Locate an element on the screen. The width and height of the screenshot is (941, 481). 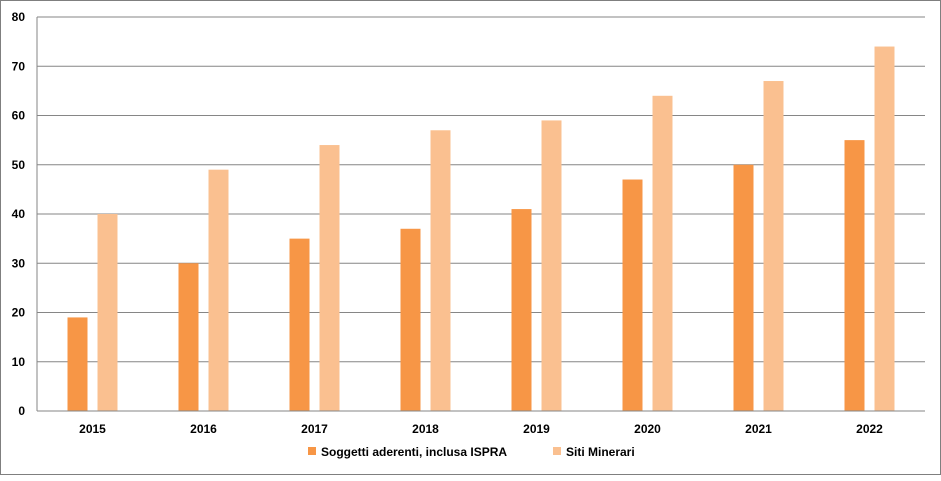
x-tick-label: 2021 is located at coordinates (758, 429).